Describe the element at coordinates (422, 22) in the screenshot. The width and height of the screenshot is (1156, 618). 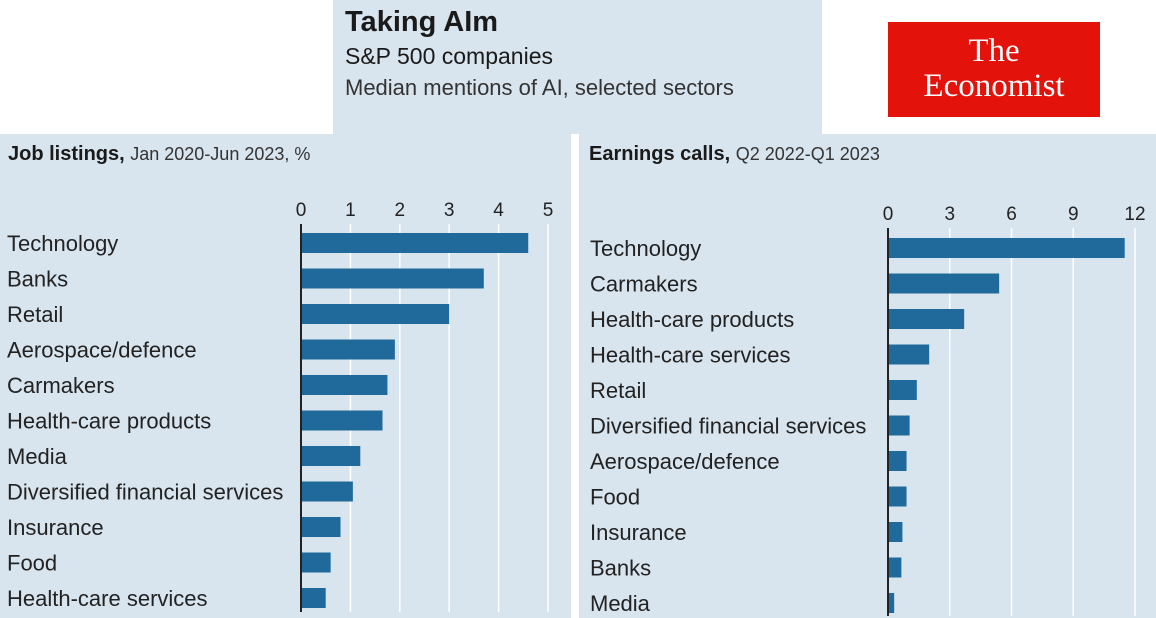
I see `chart-title: Taking AIm` at that location.